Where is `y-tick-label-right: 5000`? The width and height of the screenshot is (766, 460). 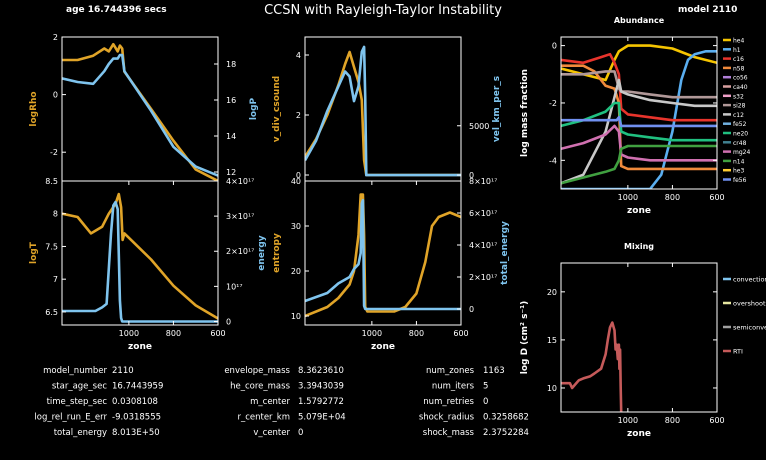 y-tick-label-right: 5000 is located at coordinates (479, 126).